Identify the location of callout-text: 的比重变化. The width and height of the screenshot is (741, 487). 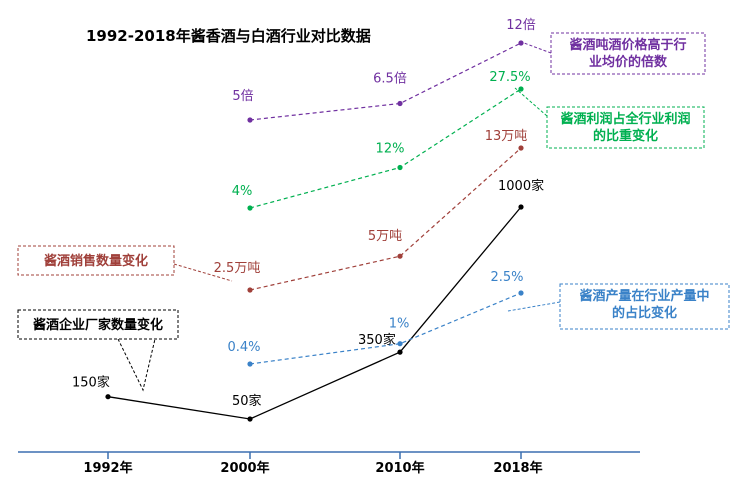
(625, 136).